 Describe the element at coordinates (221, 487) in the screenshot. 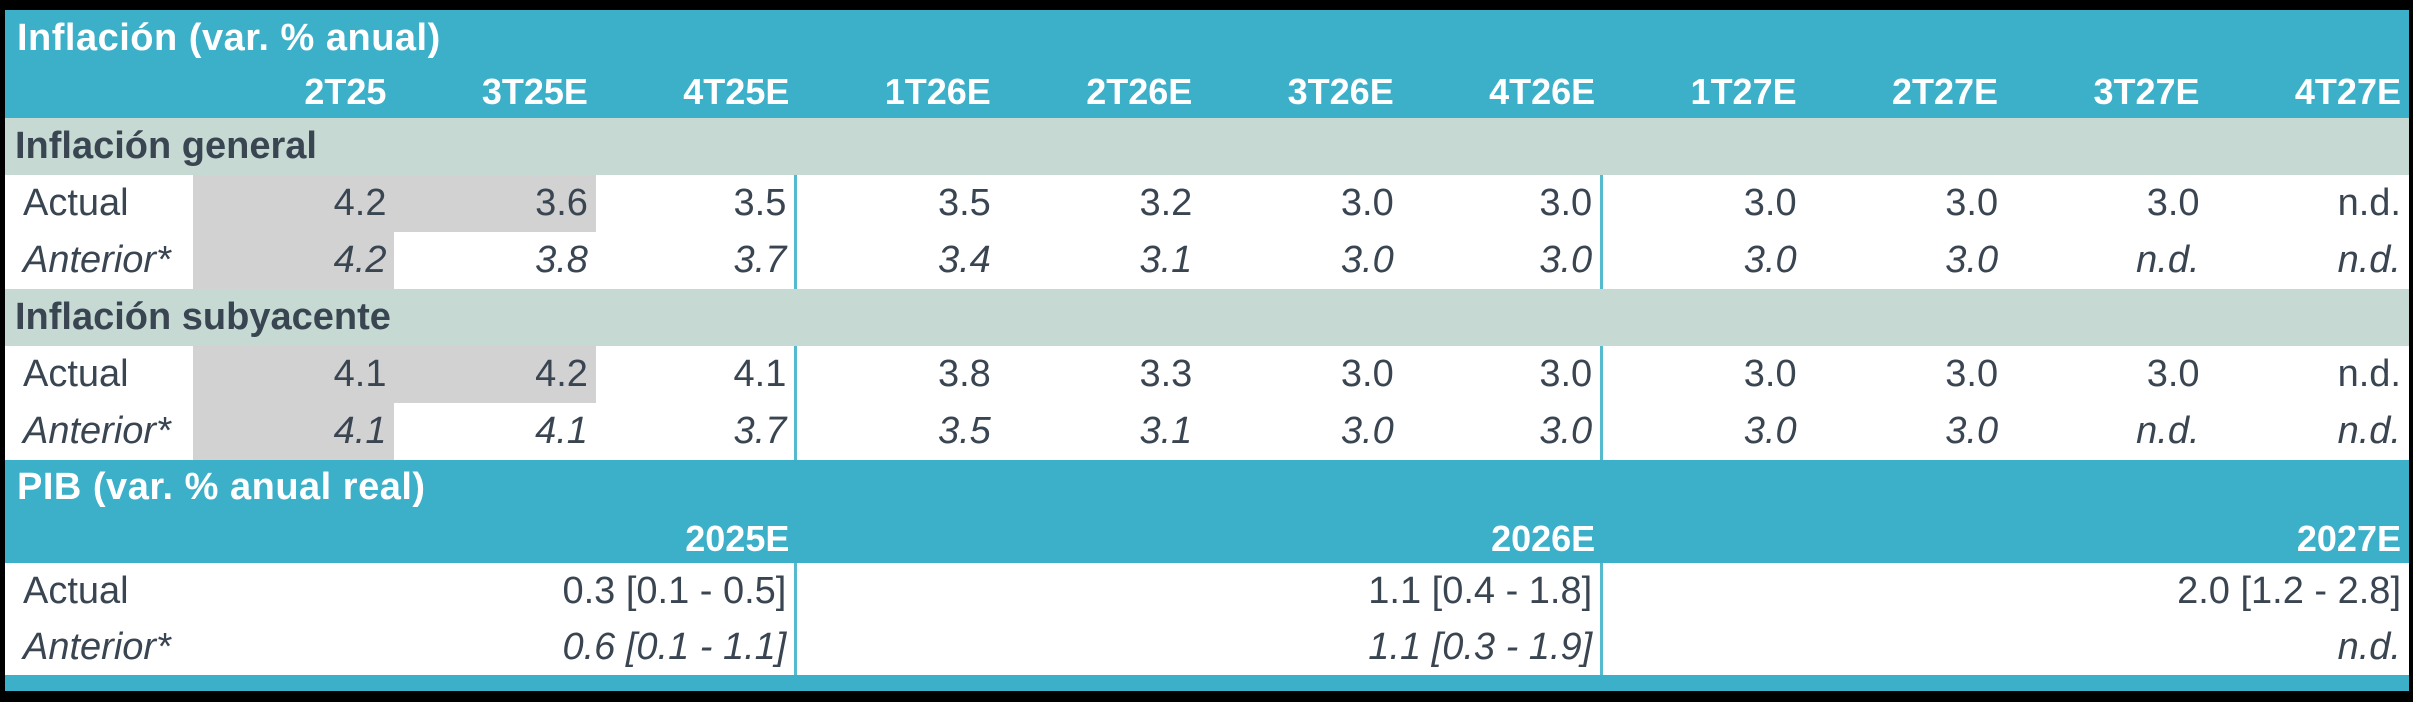

I see `gdp-title: PIB (var. % anual real)` at that location.